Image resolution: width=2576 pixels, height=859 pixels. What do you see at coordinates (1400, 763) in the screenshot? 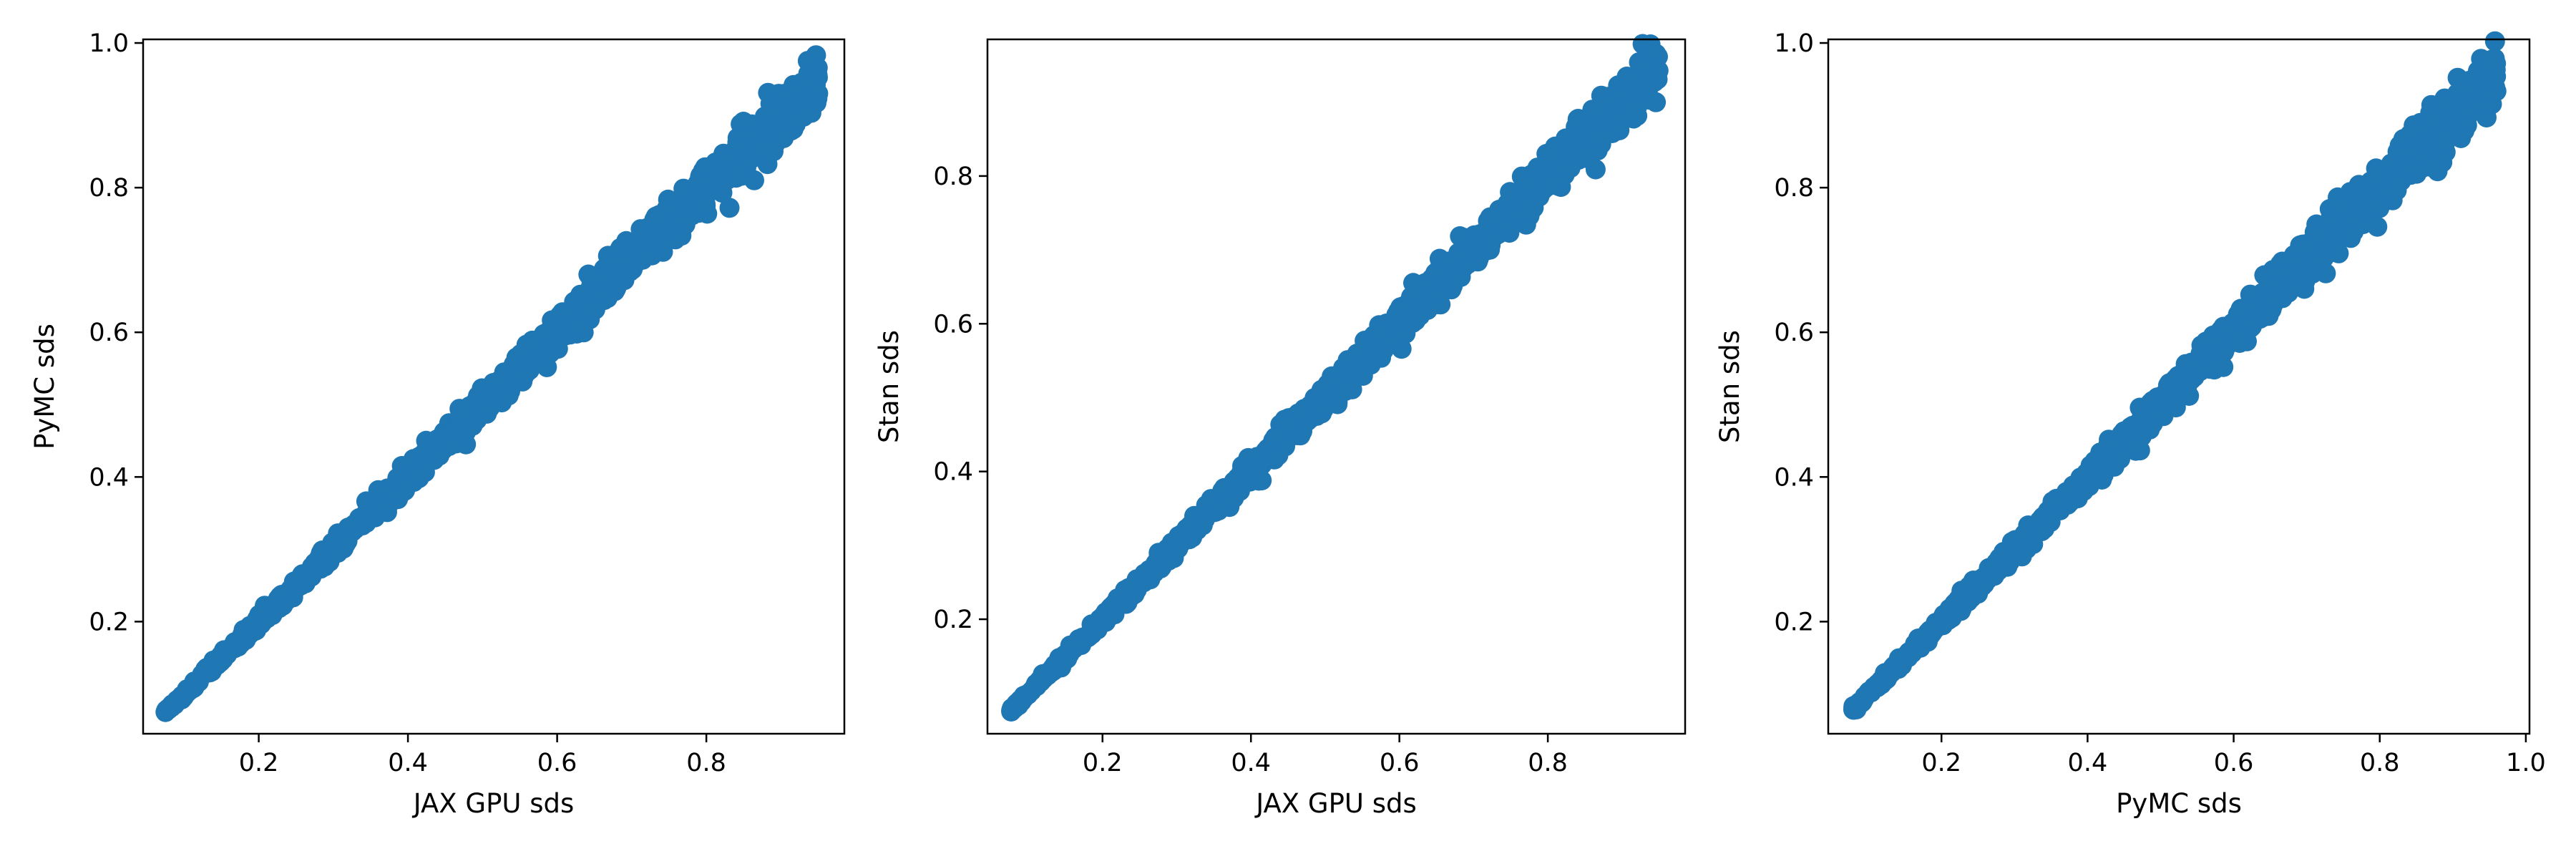
I see `x-tick-label: 0.6` at bounding box center [1400, 763].